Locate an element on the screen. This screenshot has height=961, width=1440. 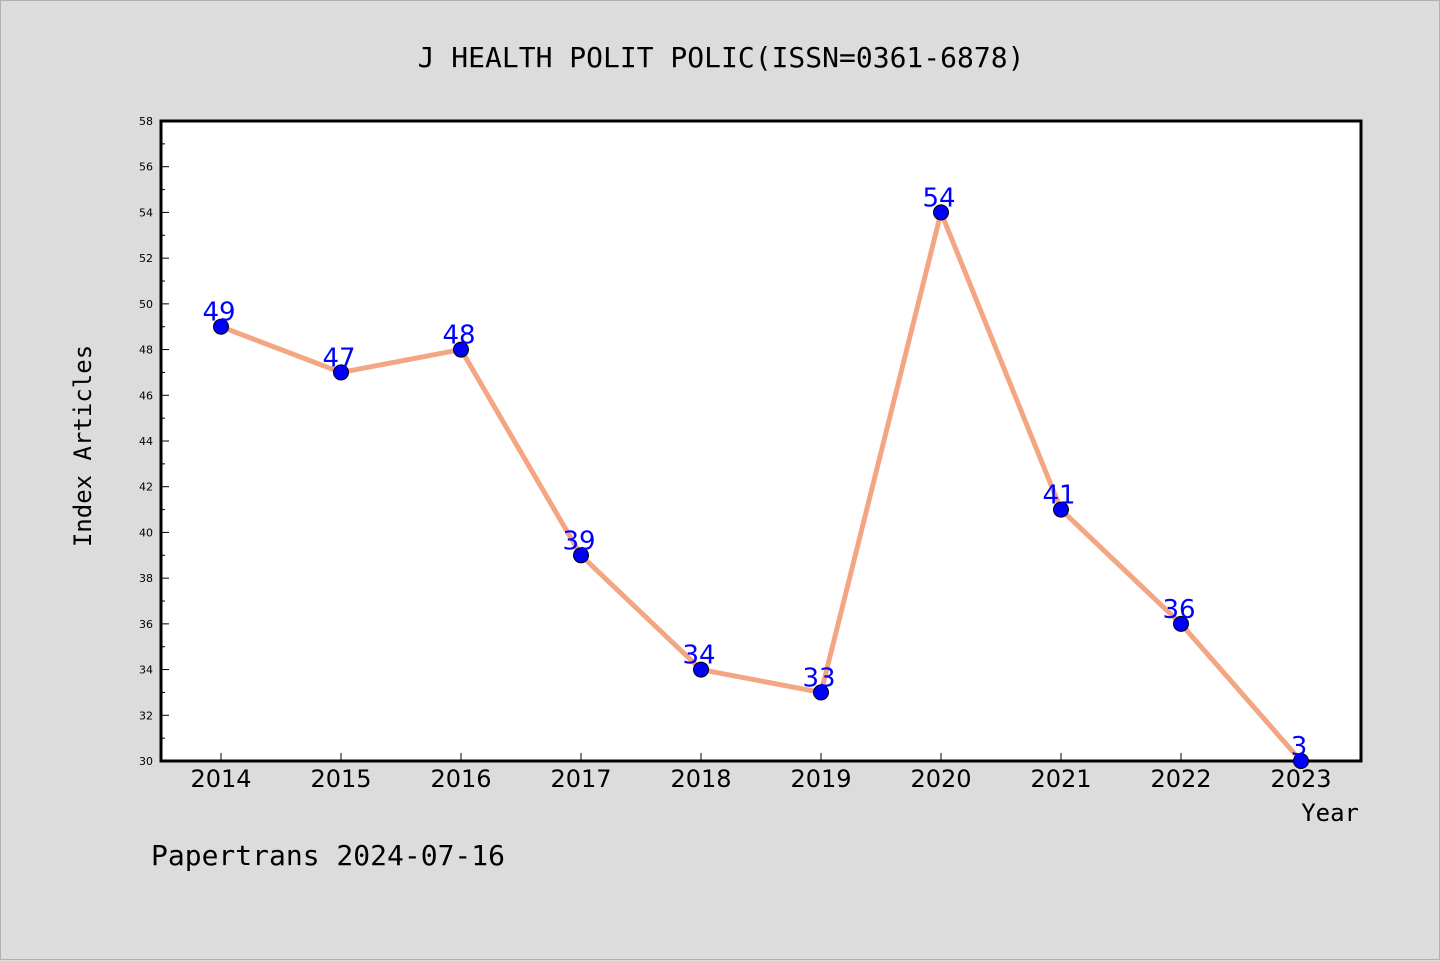
y-tick-label: 32 is located at coordinates (146, 715).